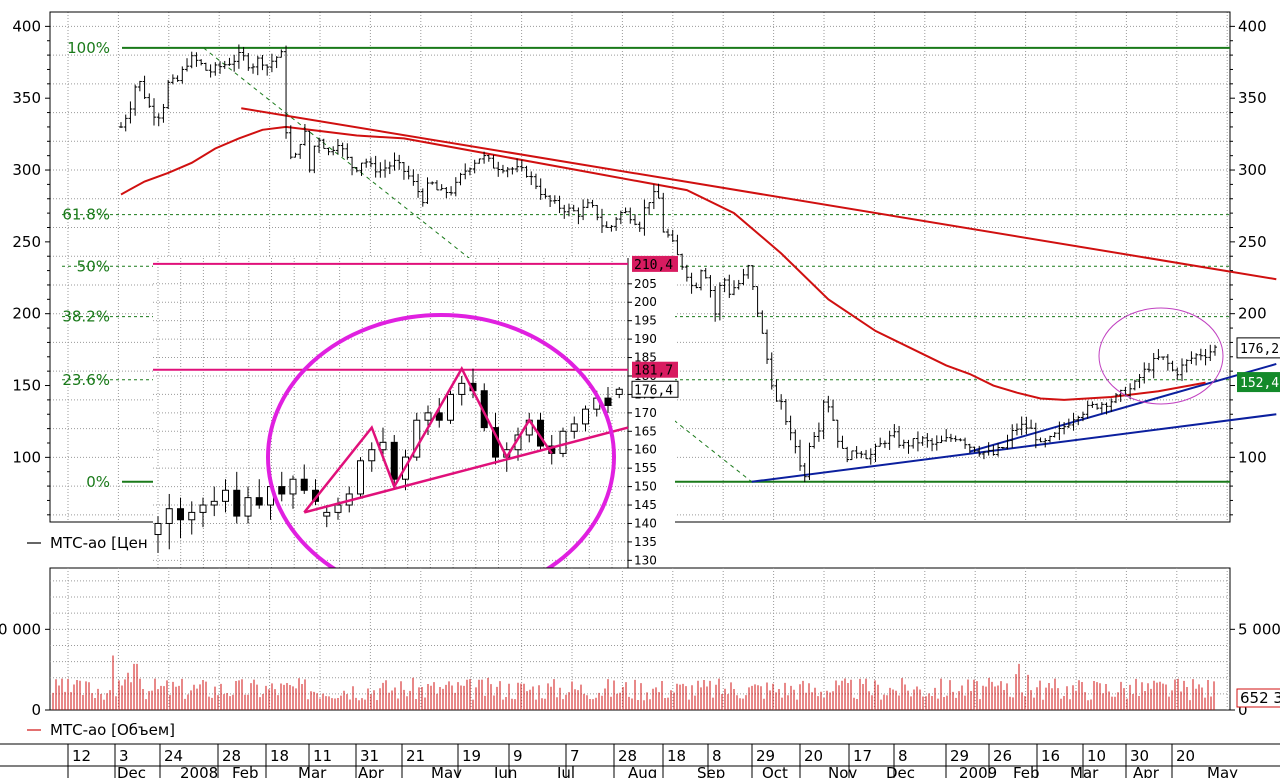 This screenshot has height=778, width=1280. I want to click on inset-ytick-label-4: 185, so click(645, 358).